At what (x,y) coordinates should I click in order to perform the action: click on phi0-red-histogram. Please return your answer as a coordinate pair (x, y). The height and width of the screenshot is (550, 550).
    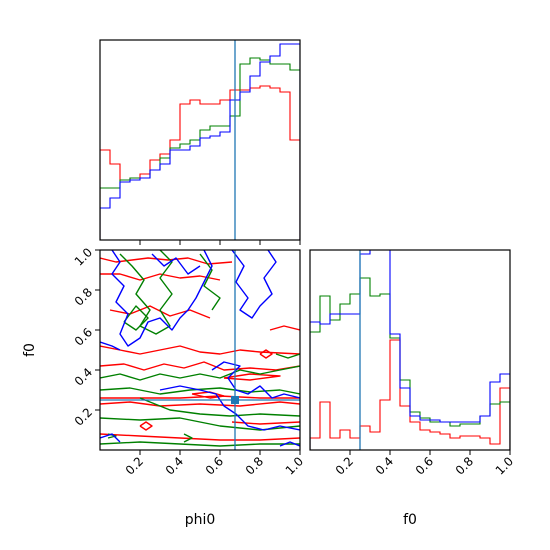
    Looking at the image, I should click on (200, 162).